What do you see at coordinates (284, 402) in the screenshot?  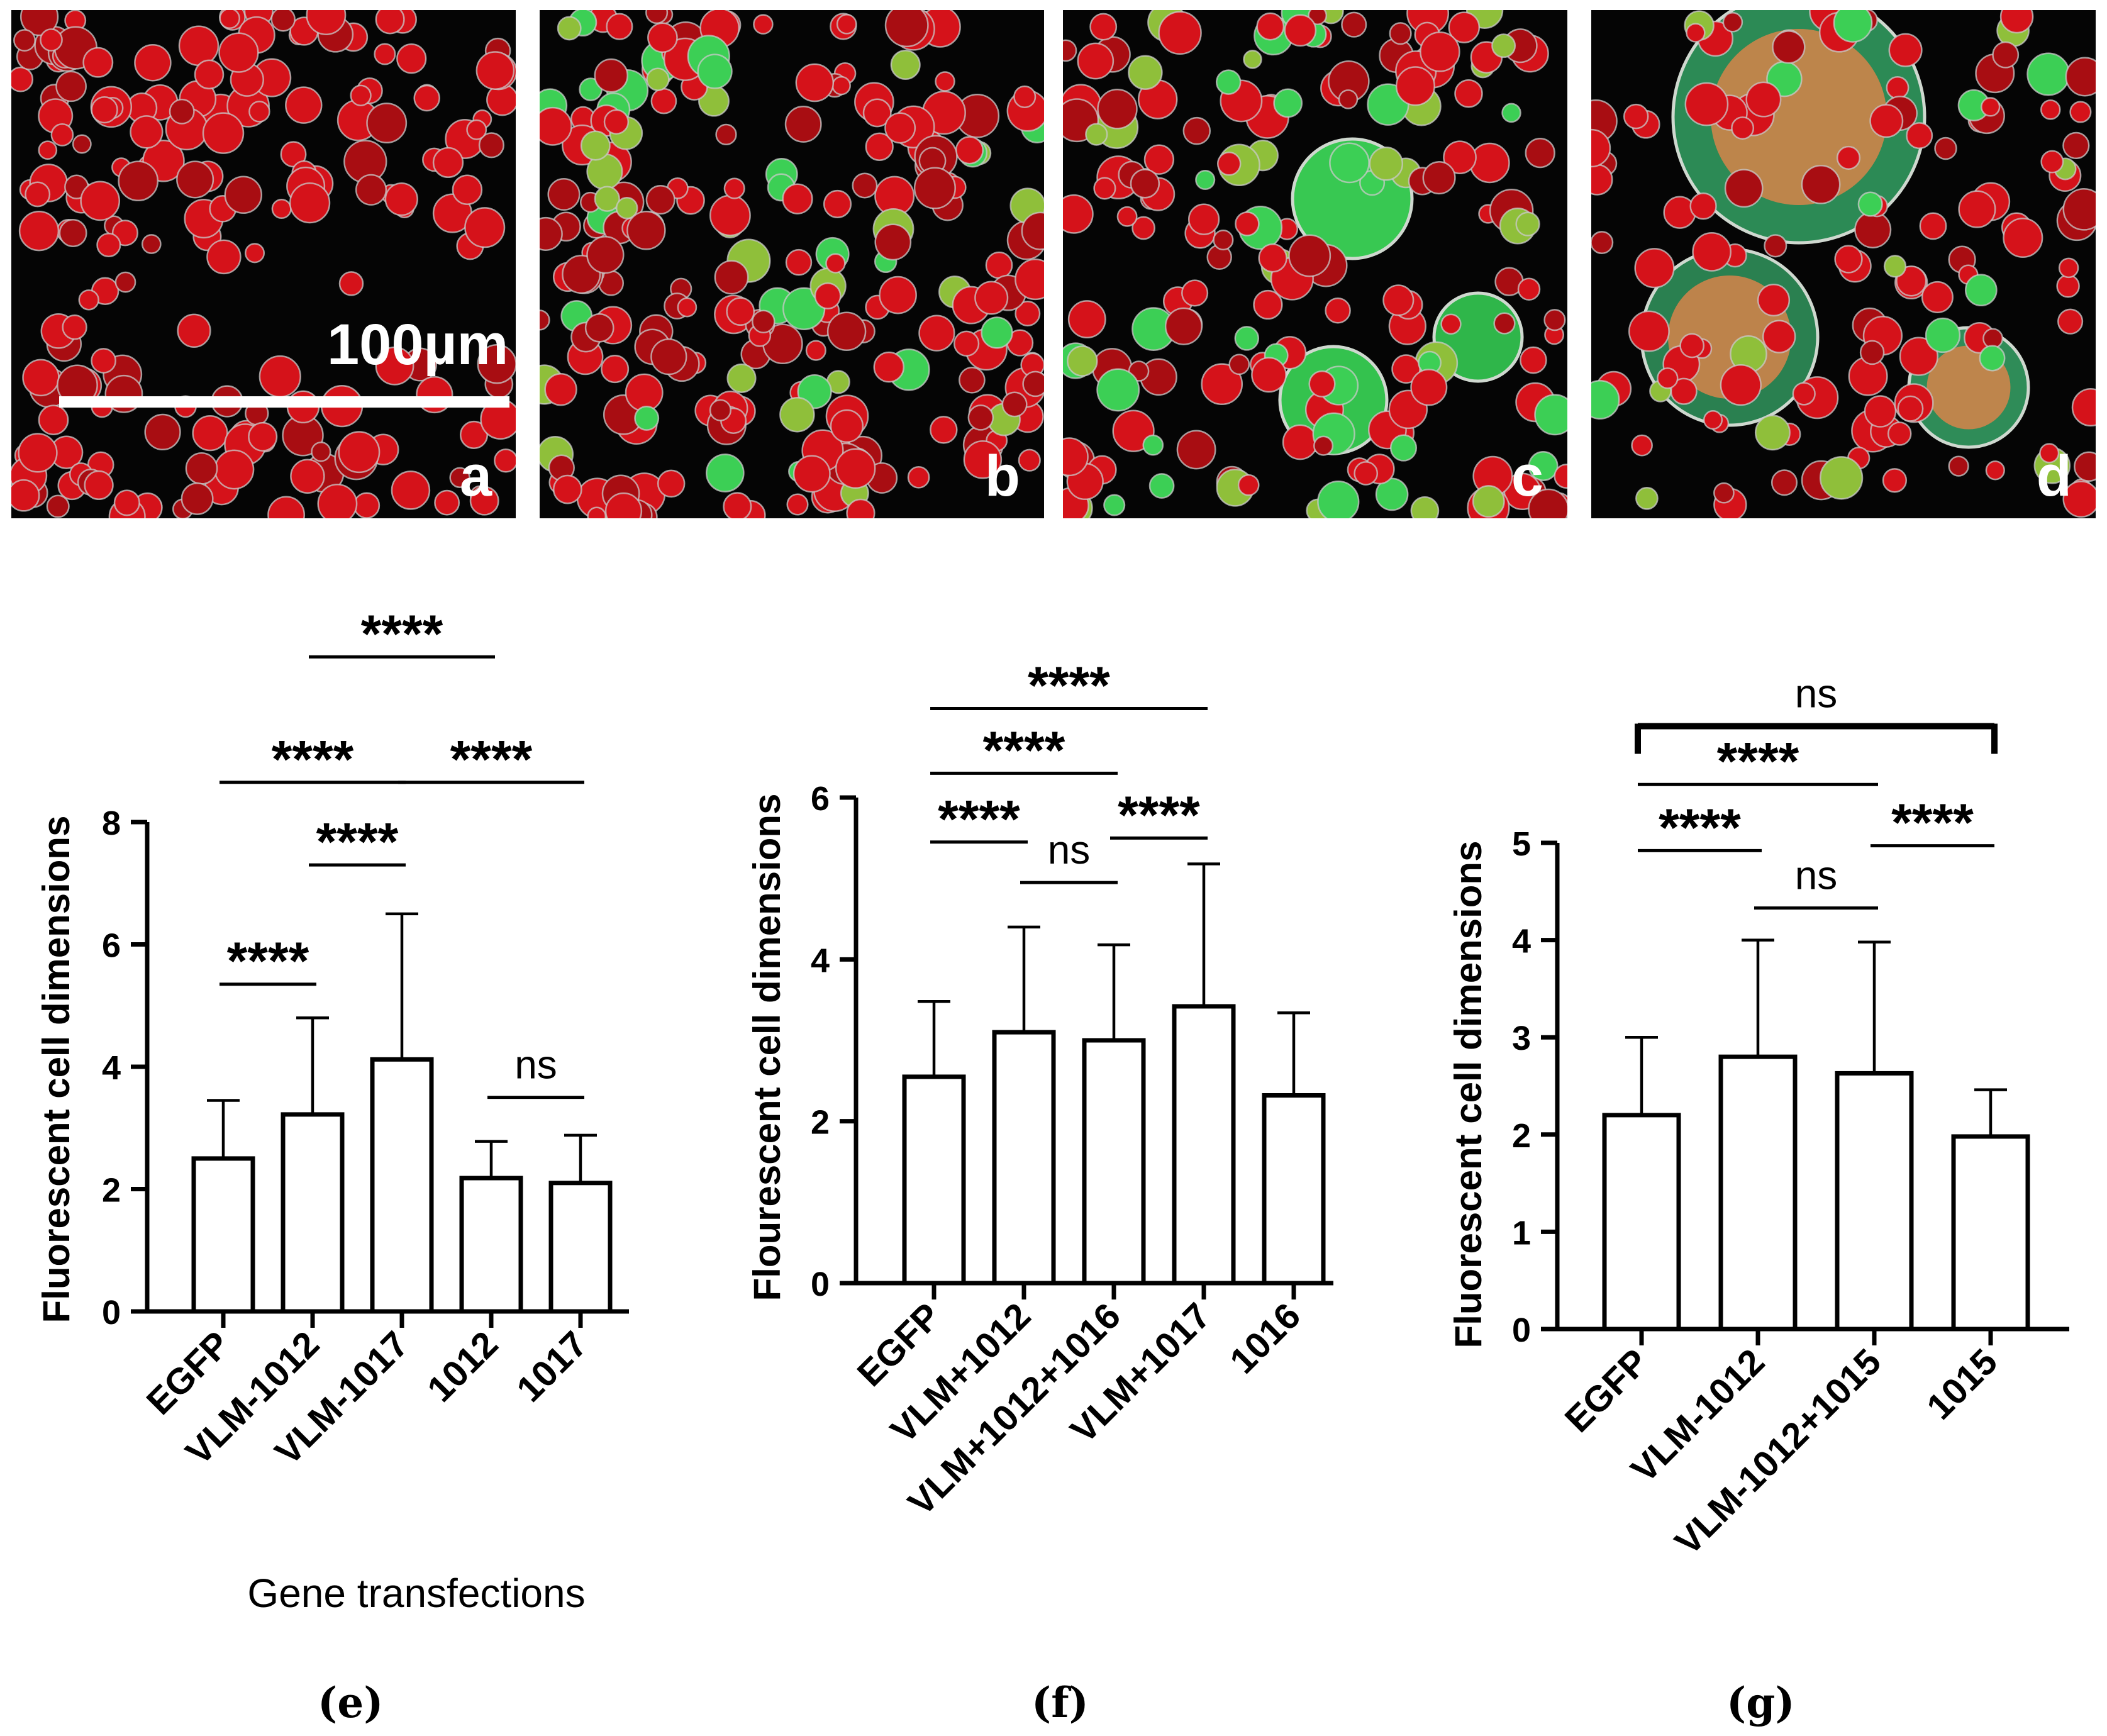 I see `scale-bar` at bounding box center [284, 402].